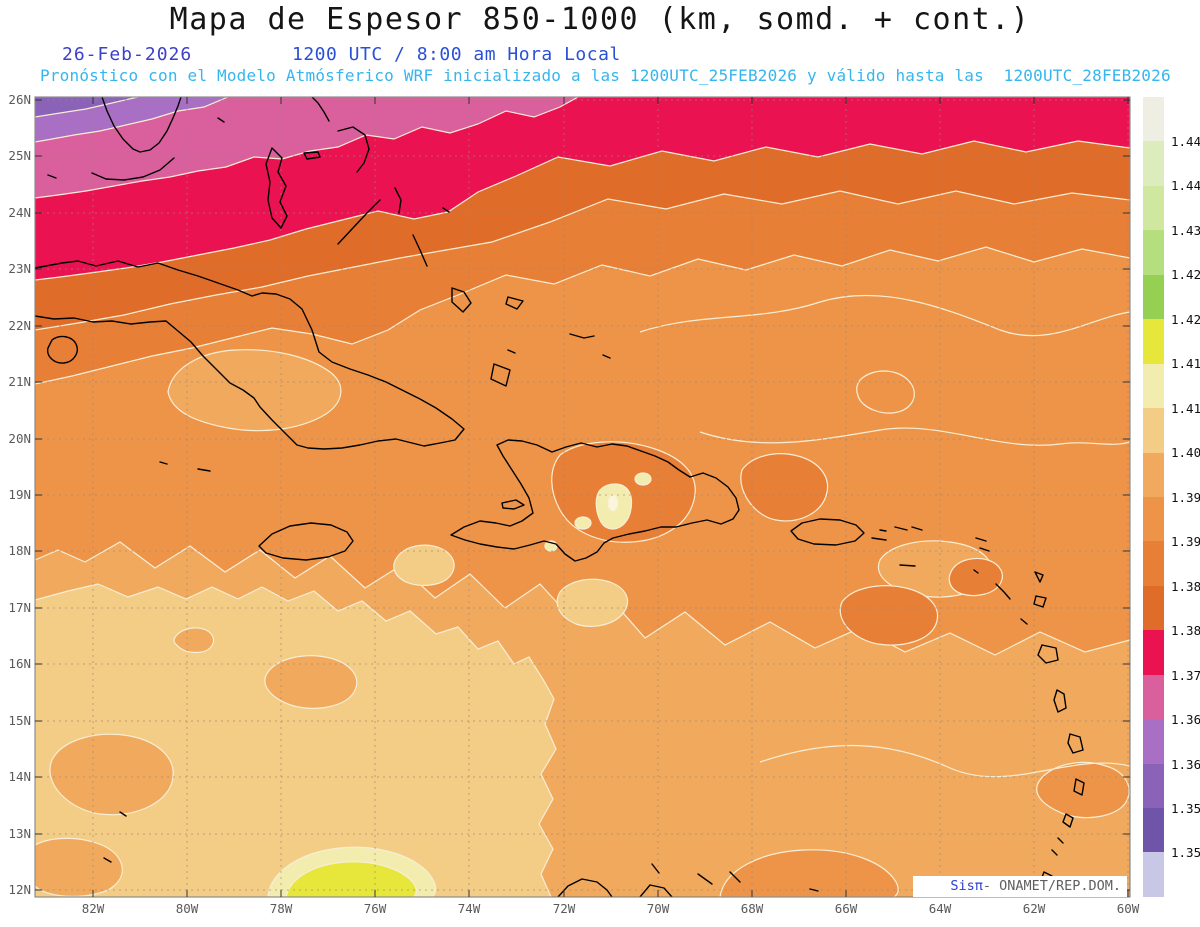 This screenshot has width=1200, height=927. What do you see at coordinates (19, 212) in the screenshot?
I see `lat-label: 24N` at bounding box center [19, 212].